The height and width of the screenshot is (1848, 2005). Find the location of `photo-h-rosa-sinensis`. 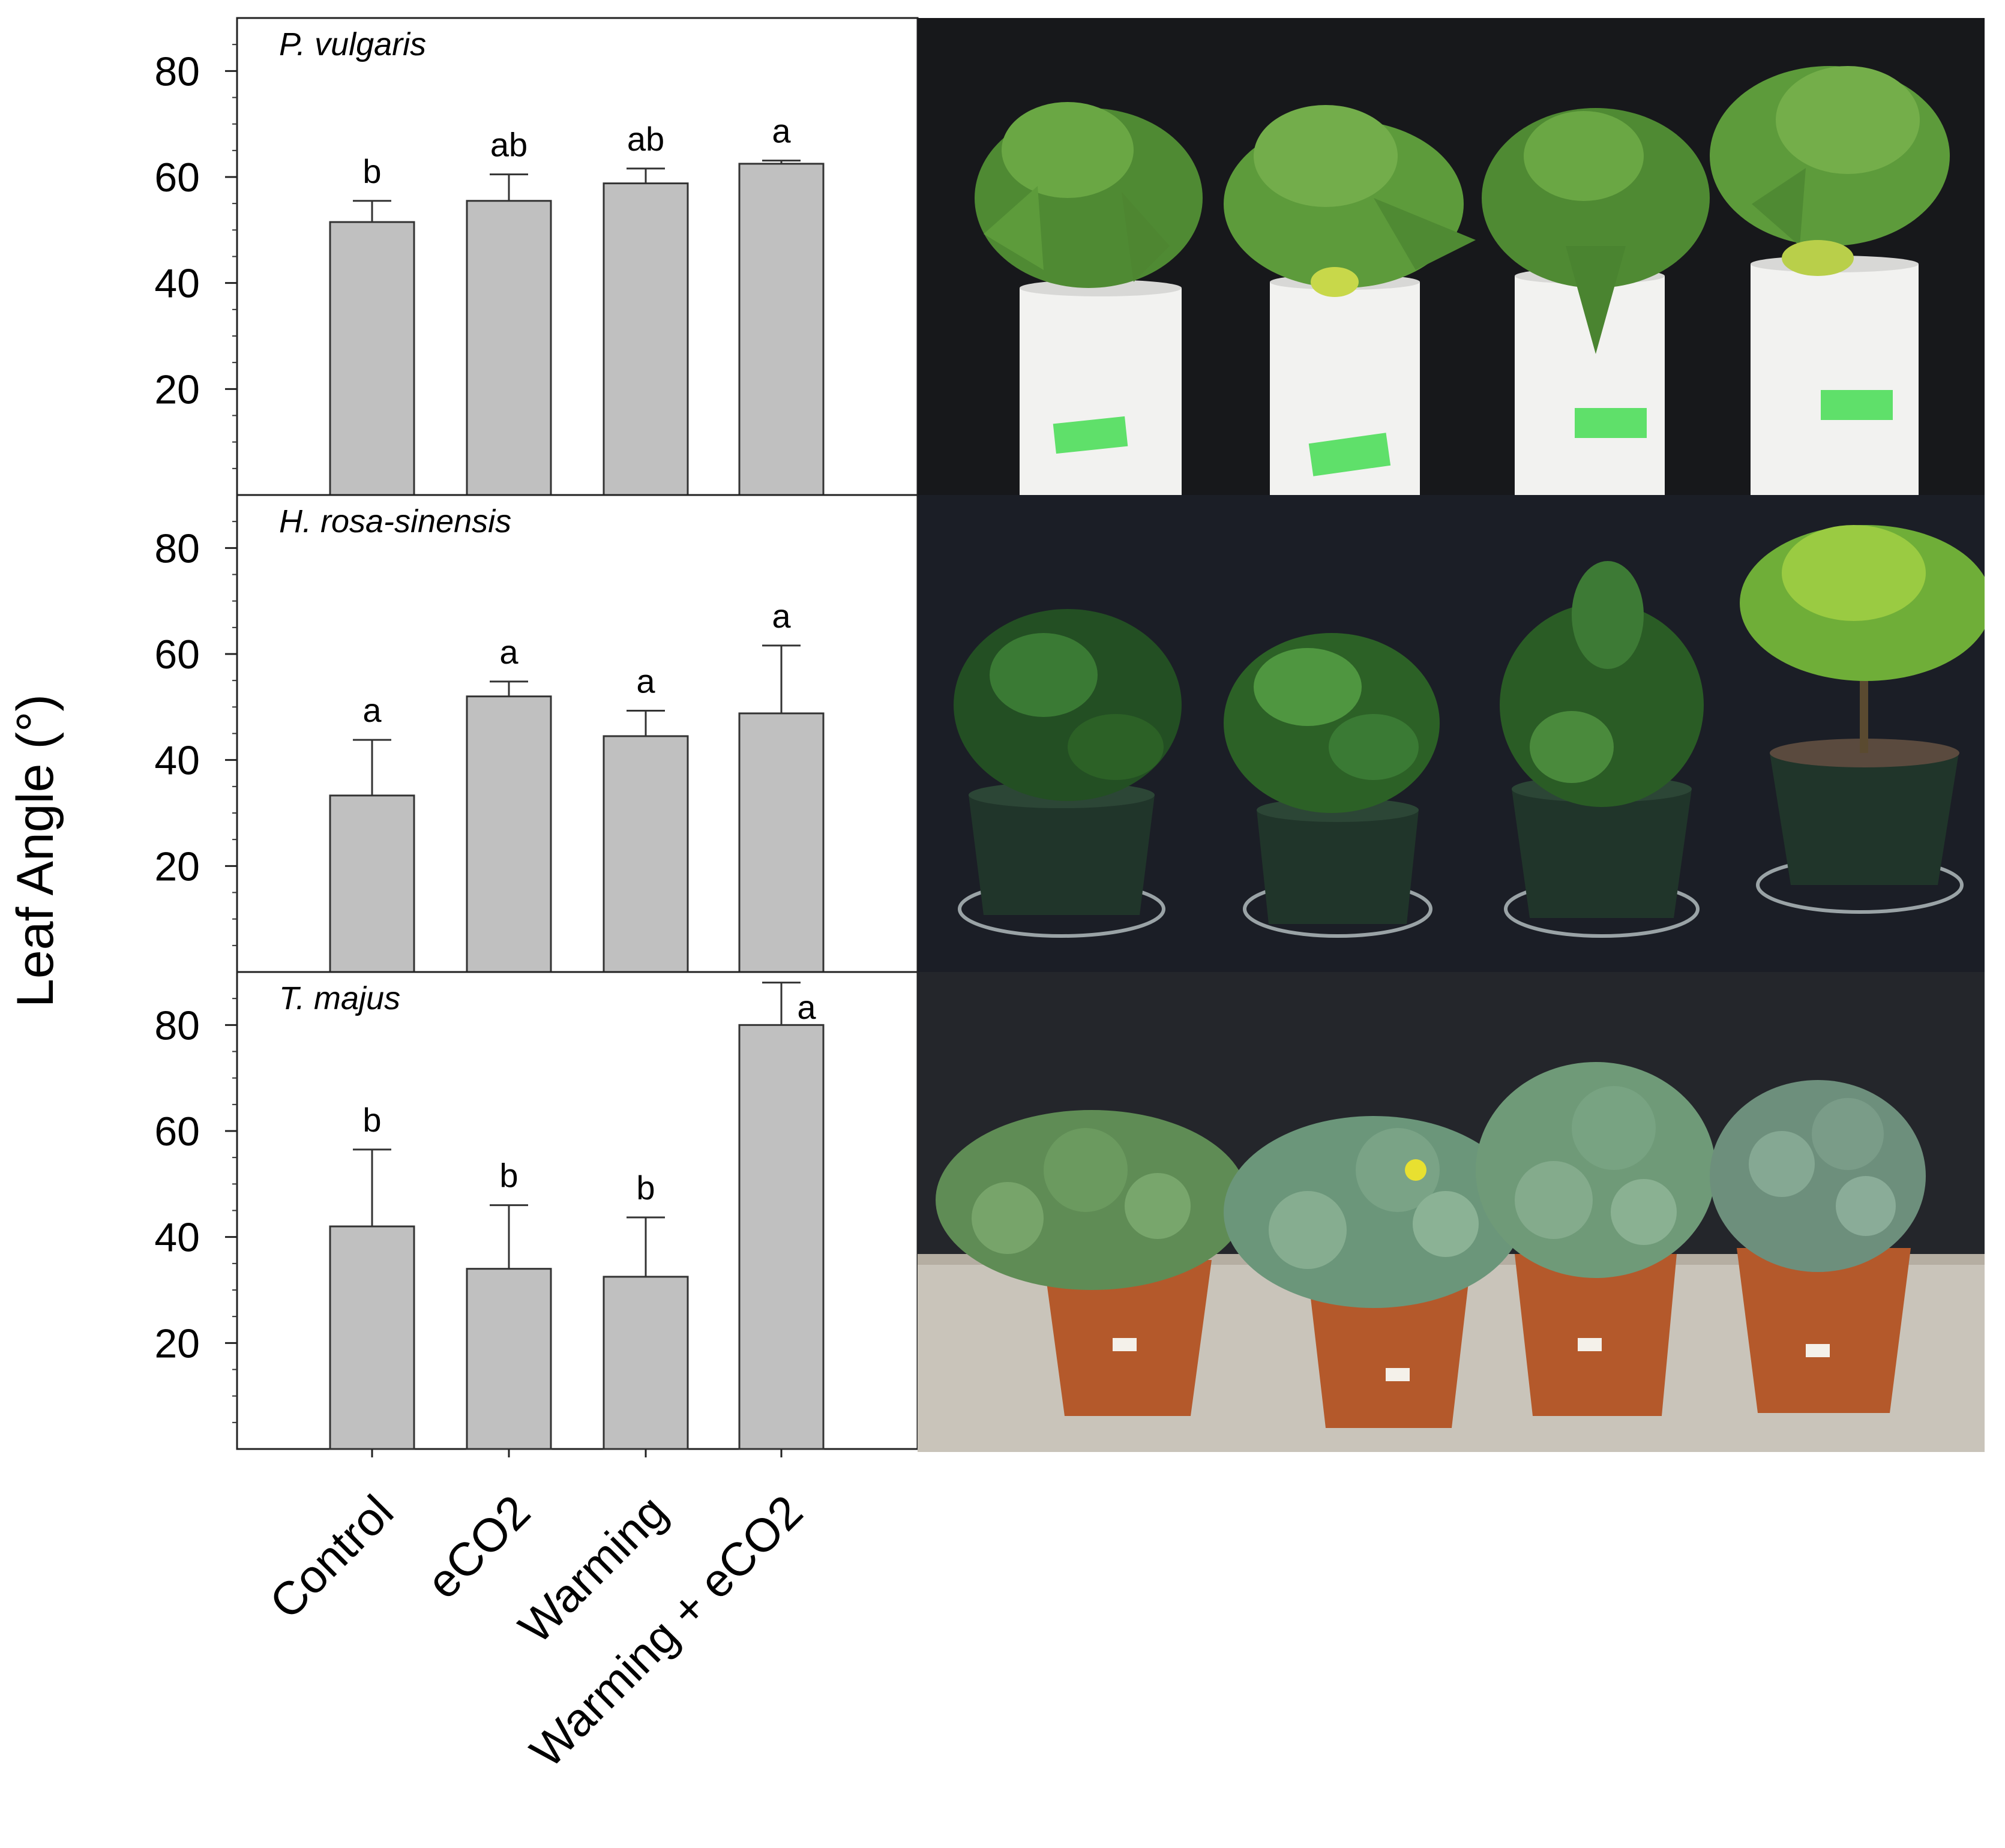

photo-h-rosa-sinensis is located at coordinates (1451, 733).